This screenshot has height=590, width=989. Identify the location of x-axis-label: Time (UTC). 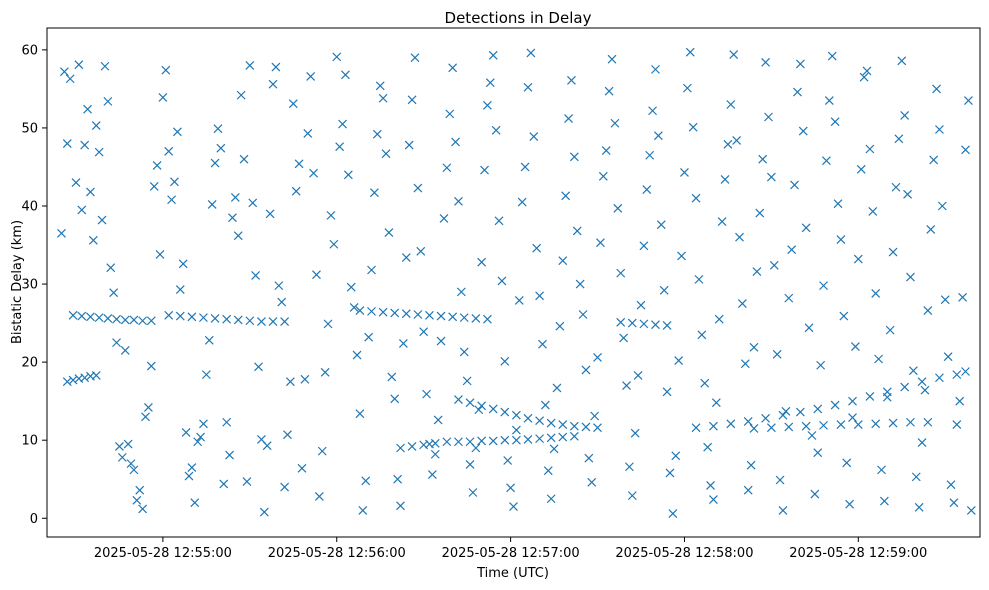
(512, 573).